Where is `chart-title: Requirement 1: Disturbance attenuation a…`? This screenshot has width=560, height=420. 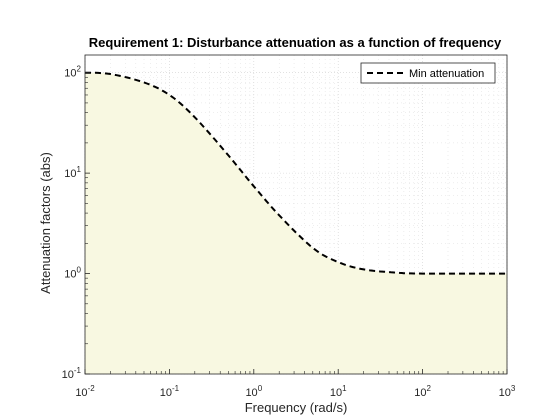 chart-title: Requirement 1: Disturbance attenuation a… is located at coordinates (295, 42).